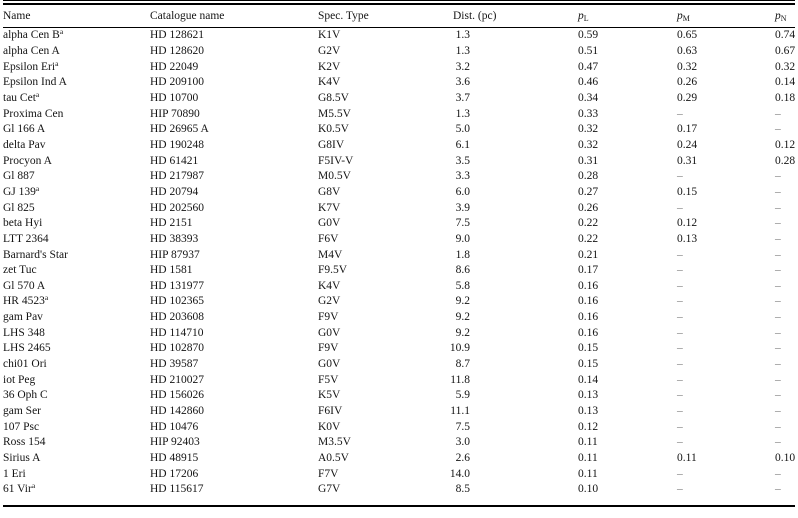  What do you see at coordinates (588, 97) in the screenshot?
I see `cell-pl: 0.34` at bounding box center [588, 97].